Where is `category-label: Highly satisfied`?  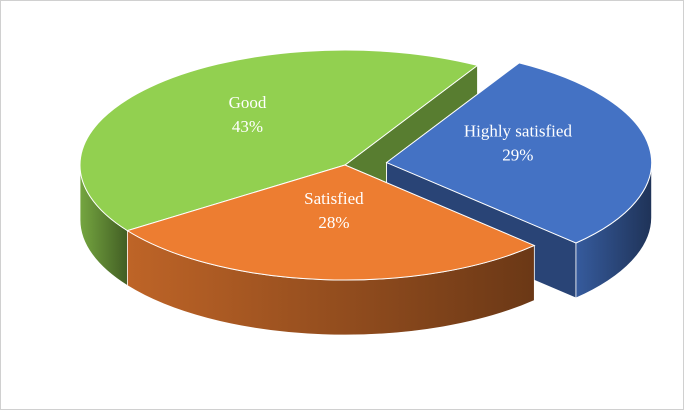 category-label: Highly satisfied is located at coordinates (518, 131).